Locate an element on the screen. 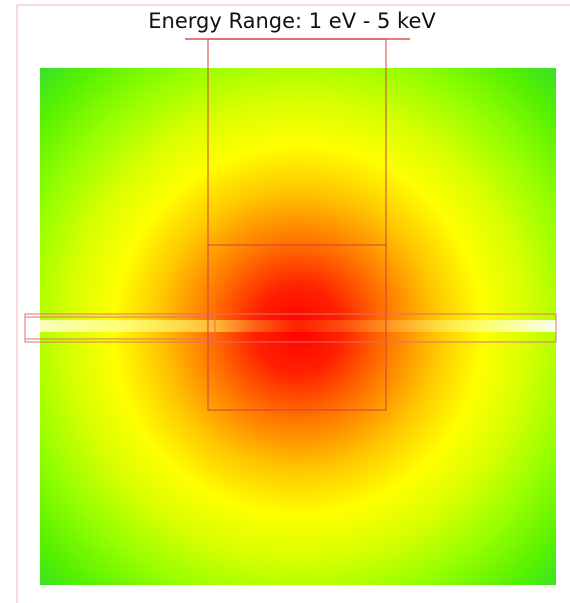 The width and height of the screenshot is (570, 603). bright-band is located at coordinates (298, 326).